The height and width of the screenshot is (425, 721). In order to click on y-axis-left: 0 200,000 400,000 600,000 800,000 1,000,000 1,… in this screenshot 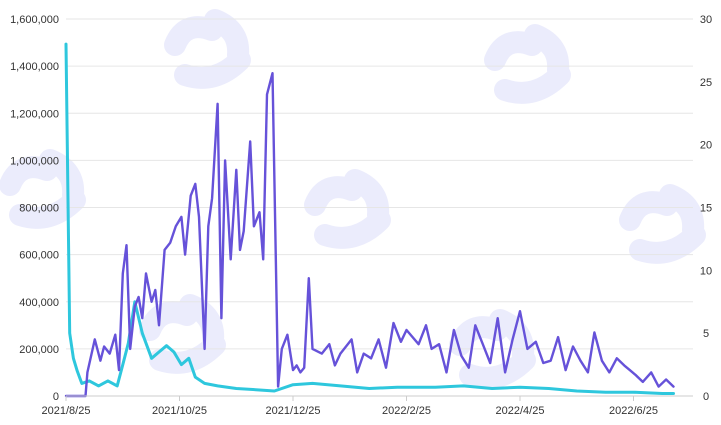, I will do `click(34, 208)`.